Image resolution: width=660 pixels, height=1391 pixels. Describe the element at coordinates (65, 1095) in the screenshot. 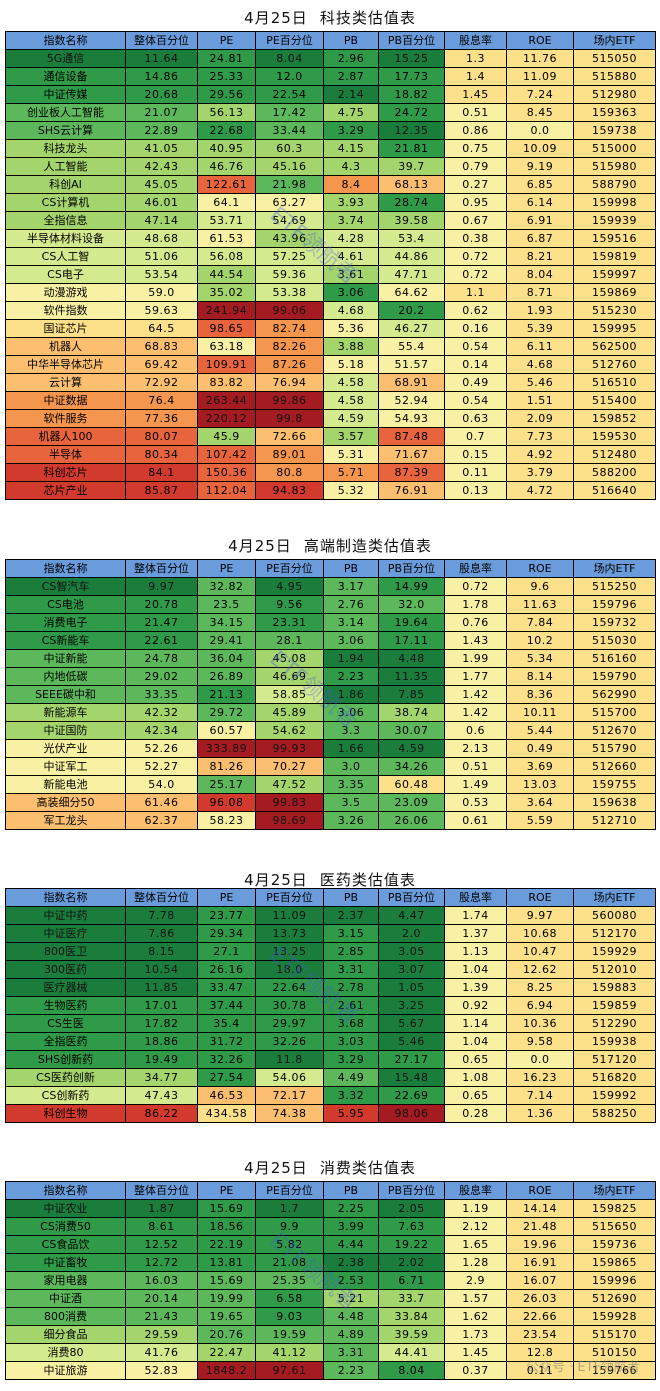

I see `index-name-cell: CS创新药` at that location.